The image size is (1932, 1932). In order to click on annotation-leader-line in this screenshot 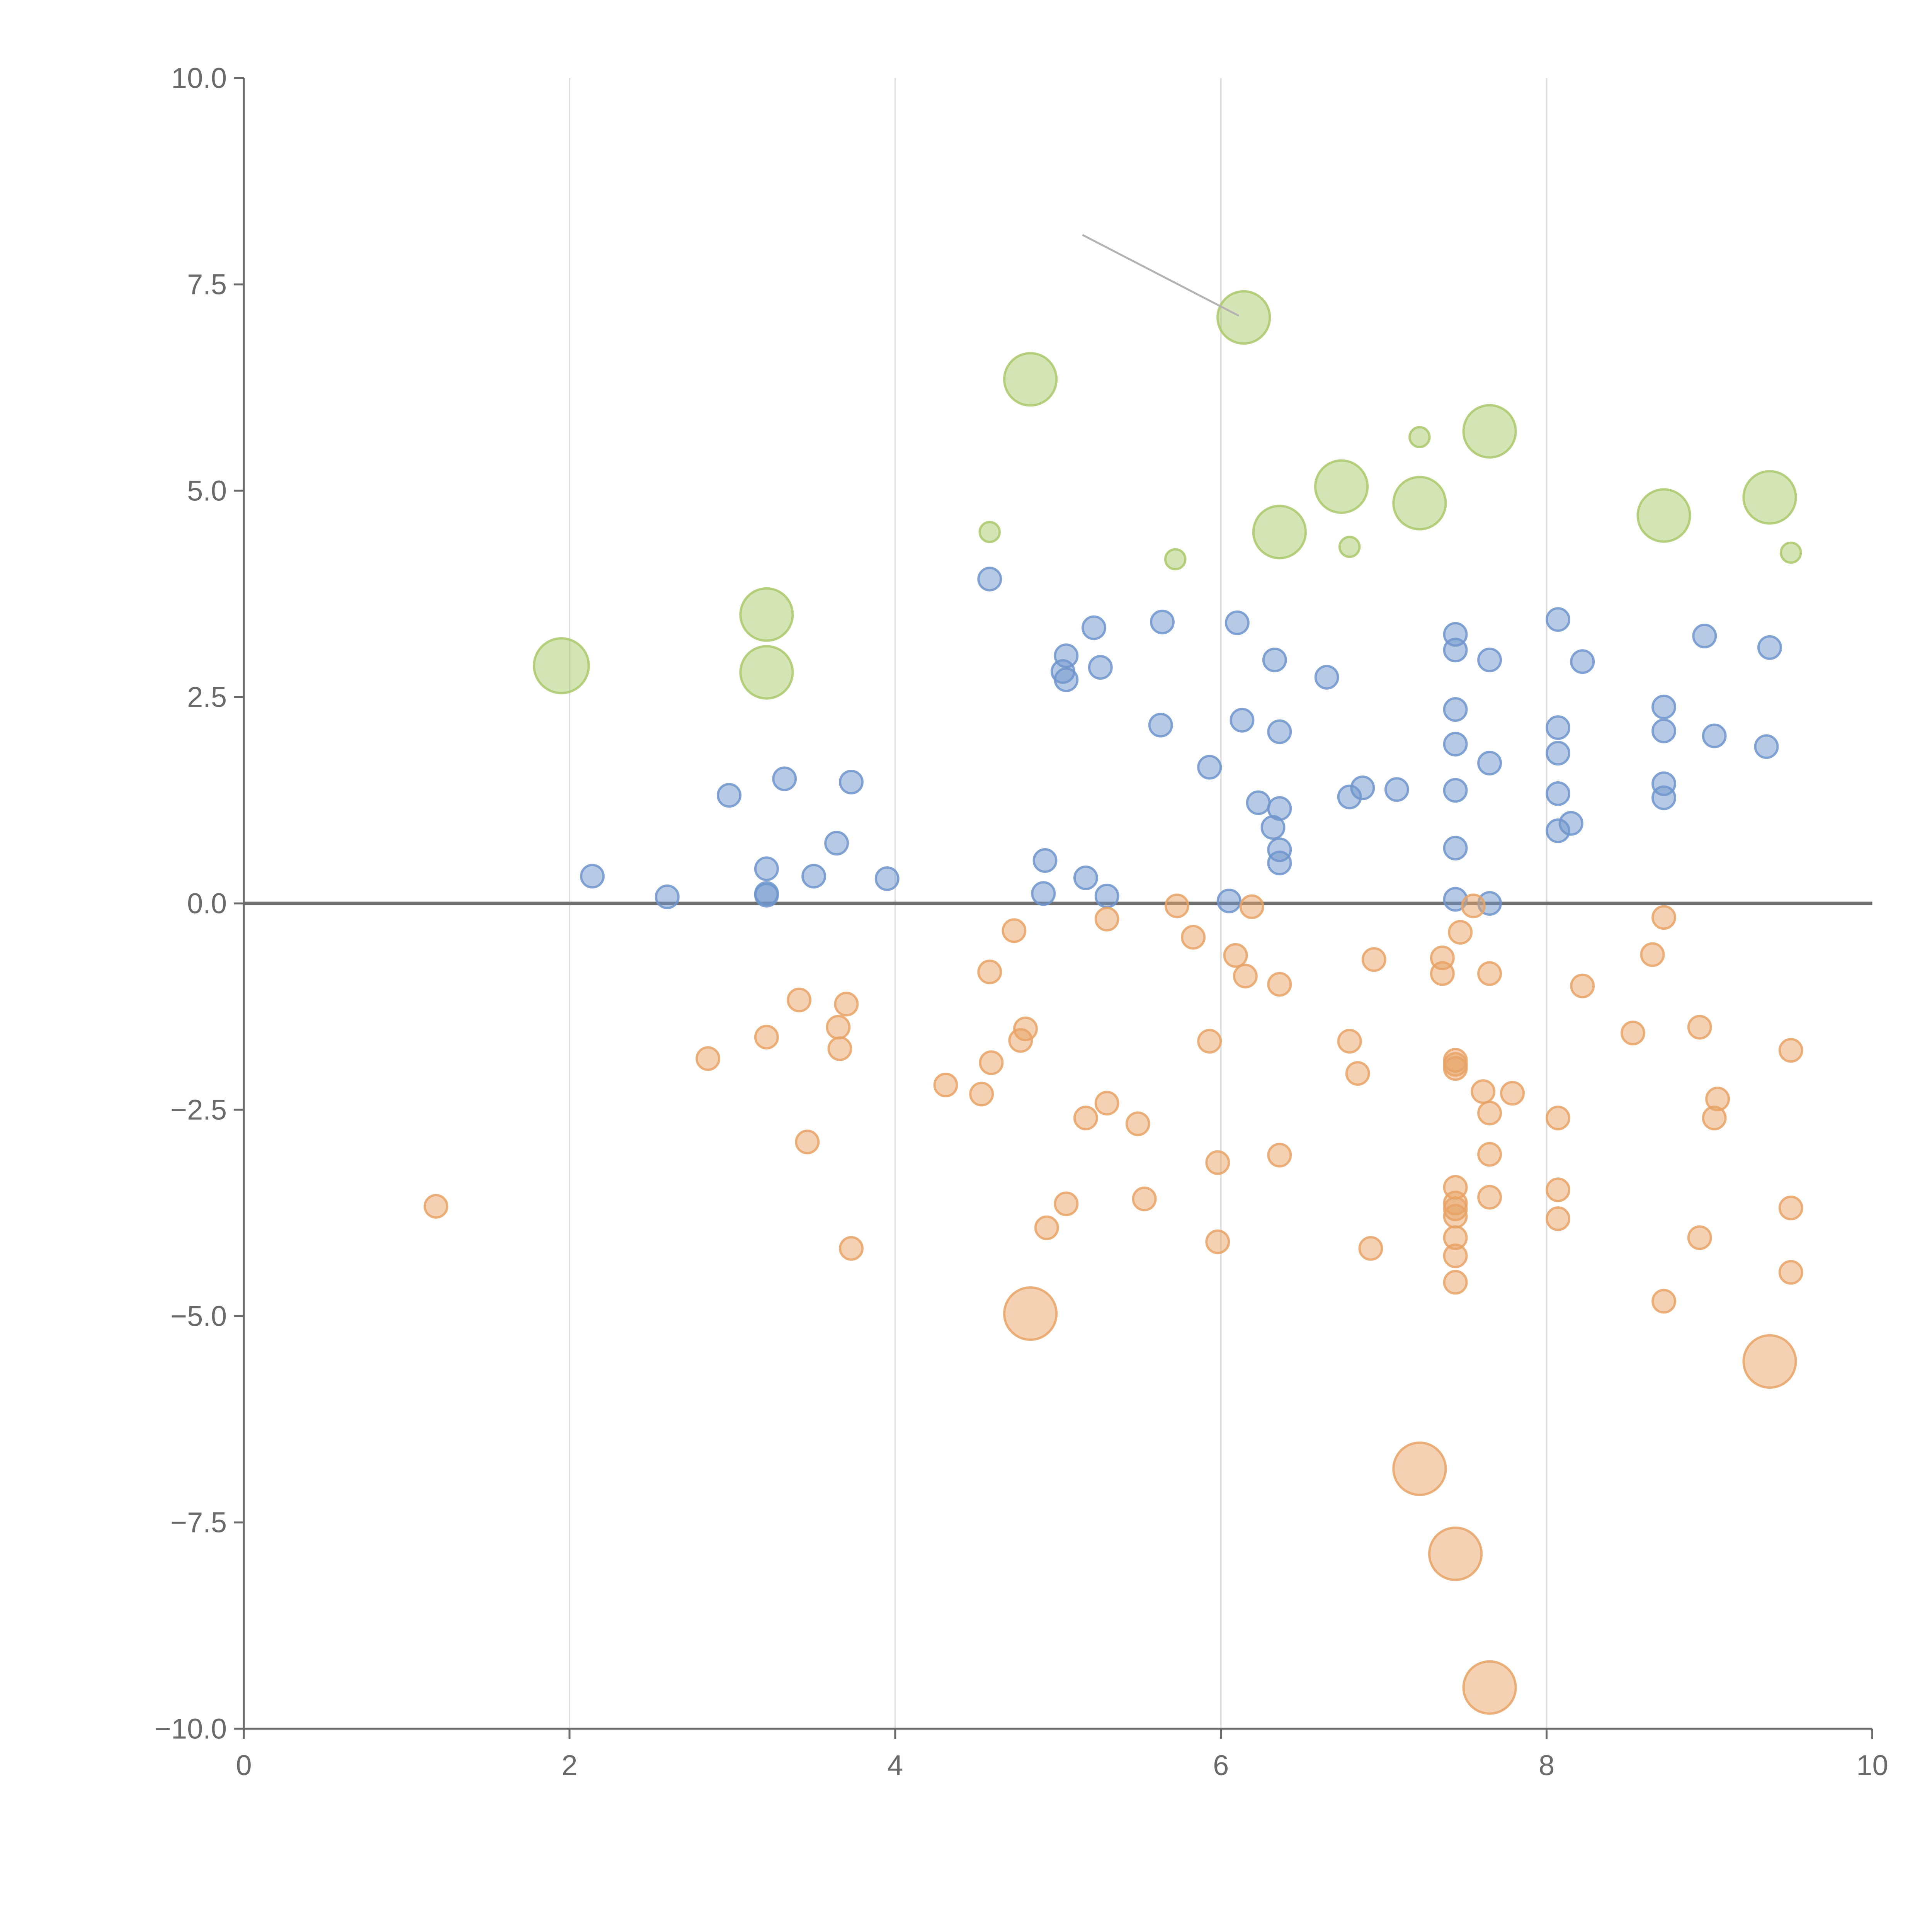, I will do `click(1161, 275)`.